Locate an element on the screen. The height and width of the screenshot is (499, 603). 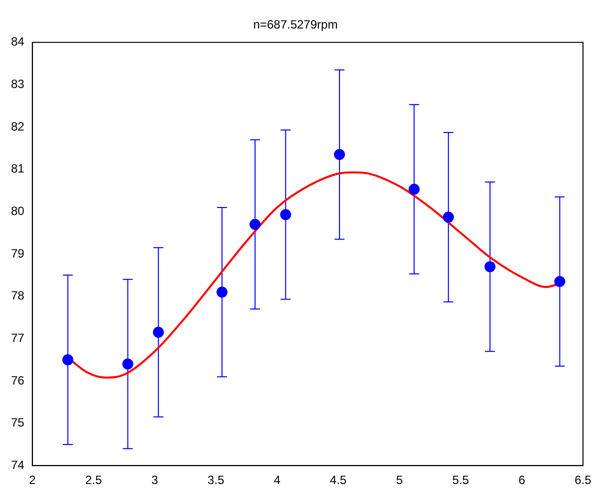
y-tick-label: 79 is located at coordinates (17, 253).